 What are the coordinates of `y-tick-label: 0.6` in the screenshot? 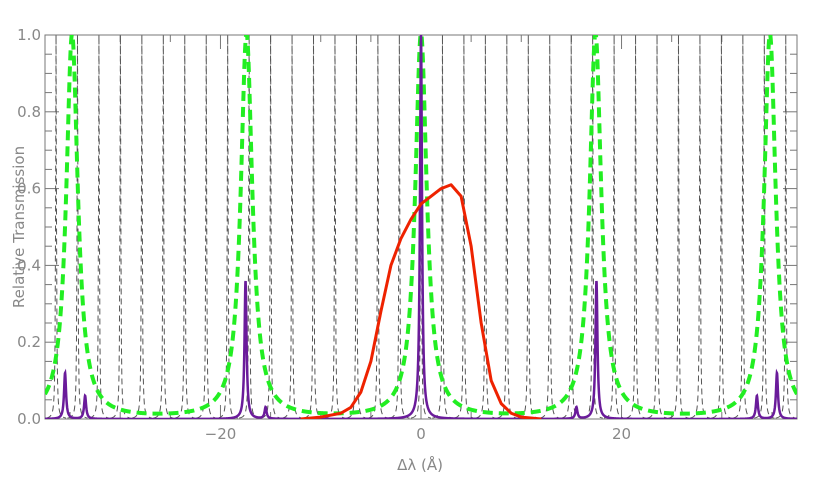 It's located at (29, 189).